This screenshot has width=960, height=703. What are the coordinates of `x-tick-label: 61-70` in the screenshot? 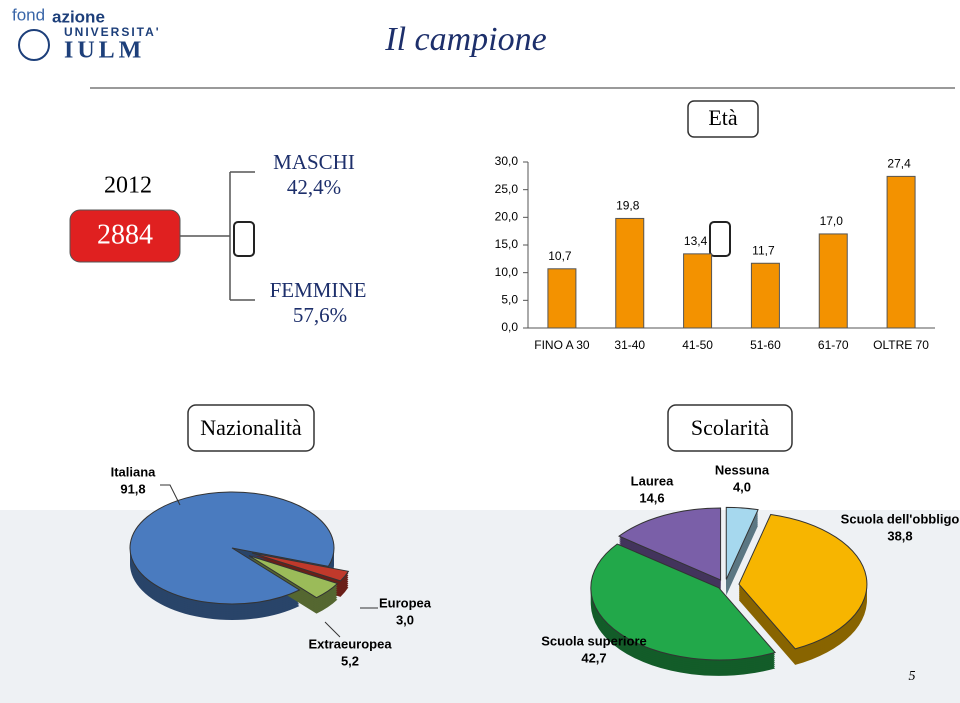 It's located at (833, 345).